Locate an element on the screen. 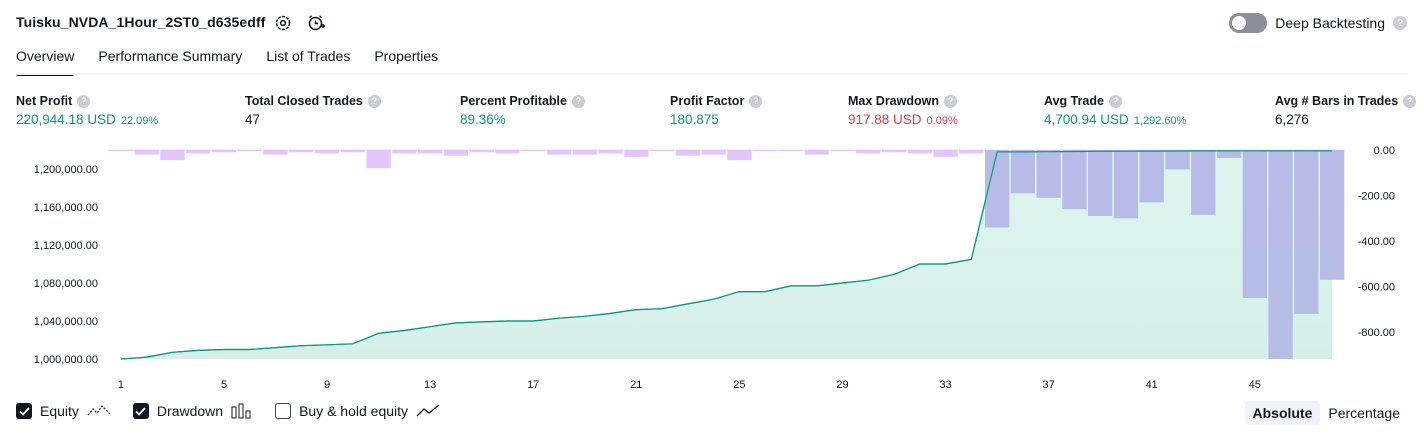  legend-drawdown: Drawdown is located at coordinates (192, 411).